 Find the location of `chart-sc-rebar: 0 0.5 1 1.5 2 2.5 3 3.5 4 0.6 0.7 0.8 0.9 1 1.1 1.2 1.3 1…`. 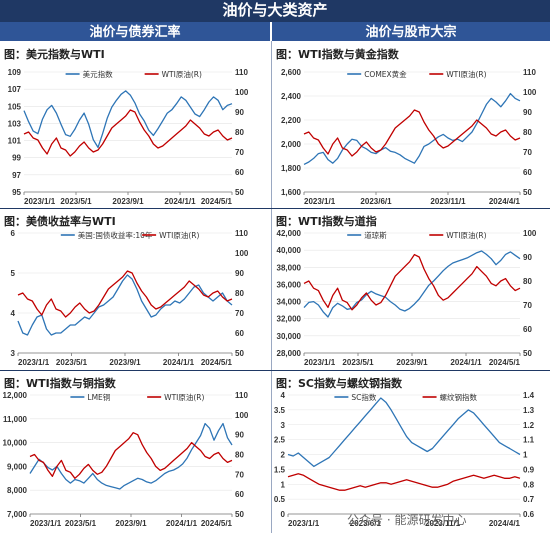

chart-sc-rebar: 0 0.5 1 1.5 2 2.5 3 3.5 4 0.6 0.7 0.8 0.9 1 1.1 1.2 1.3 1… is located at coordinates (404, 459).